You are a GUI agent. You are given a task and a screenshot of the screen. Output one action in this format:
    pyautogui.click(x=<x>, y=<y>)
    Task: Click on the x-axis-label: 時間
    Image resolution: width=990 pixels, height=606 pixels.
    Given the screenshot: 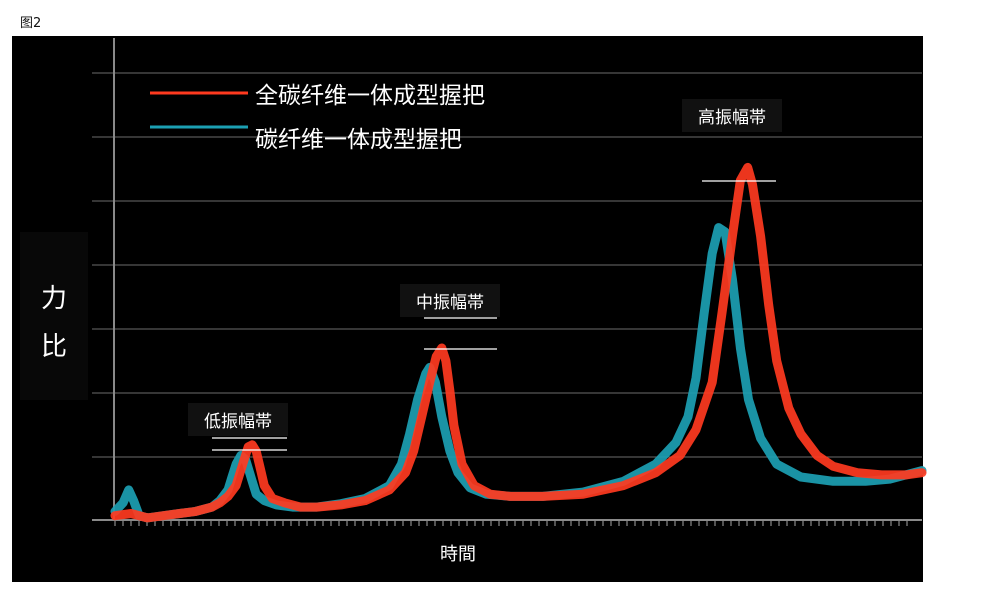 What is the action you would take?
    pyautogui.click(x=458, y=554)
    